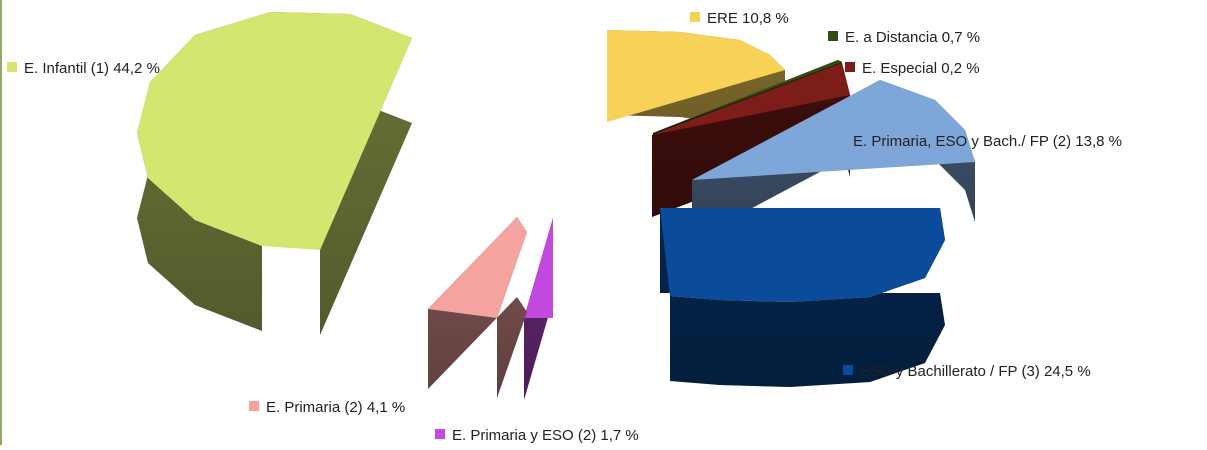 This screenshot has height=450, width=1207. I want to click on slice-infantil-top, so click(274, 131).